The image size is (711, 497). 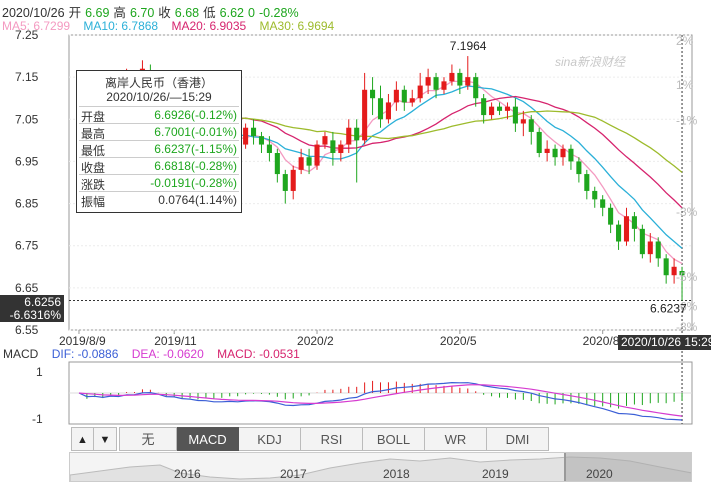 I want to click on high-annotation: 7.1964, so click(x=468, y=46).